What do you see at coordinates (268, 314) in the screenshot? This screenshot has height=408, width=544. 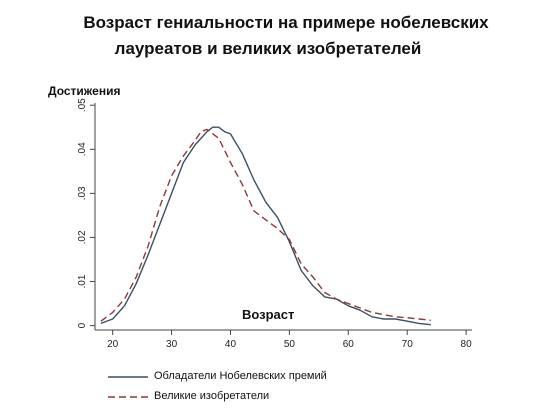 I see `x-axis-label: Возраст` at bounding box center [268, 314].